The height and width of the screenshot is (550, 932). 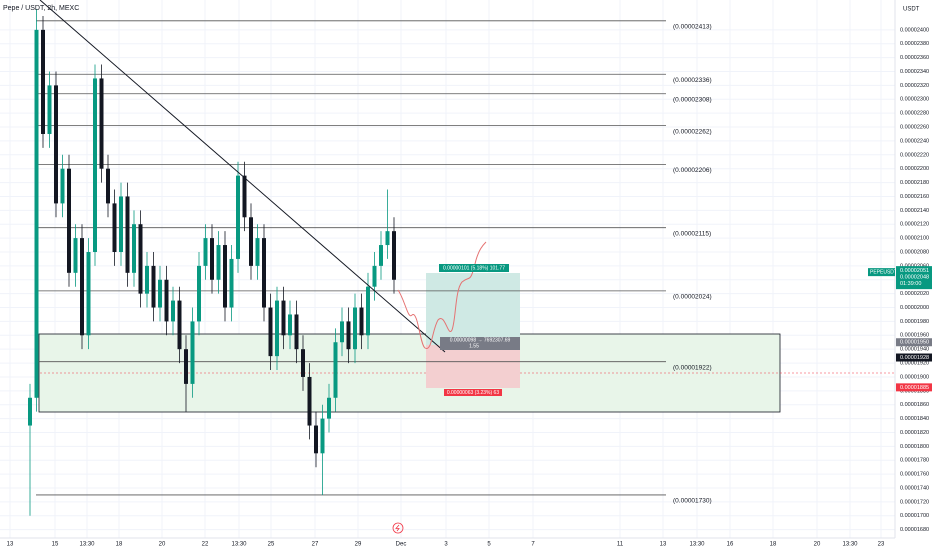 What do you see at coordinates (271, 545) in the screenshot?
I see `x-tick-label: 25` at bounding box center [271, 545].